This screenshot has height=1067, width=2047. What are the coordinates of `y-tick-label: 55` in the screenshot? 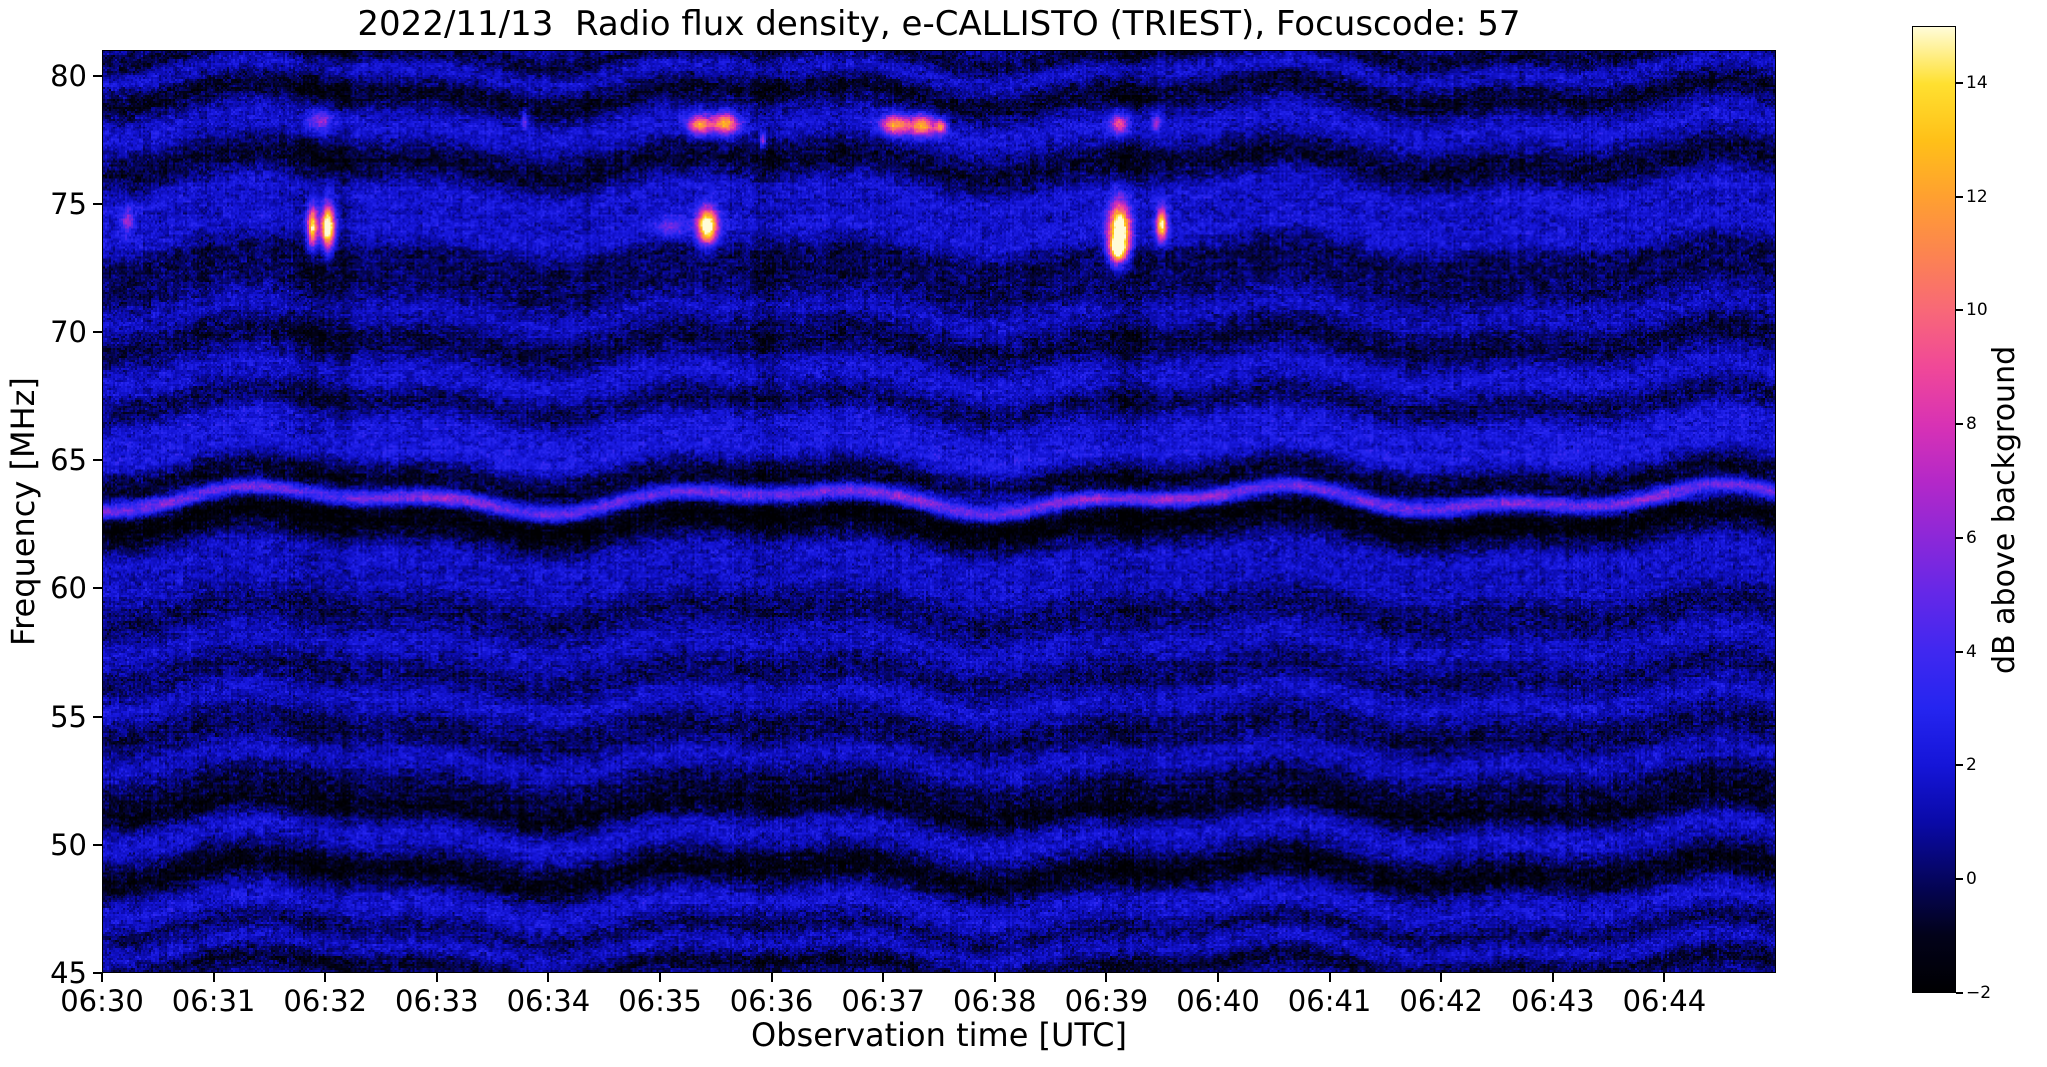 It's located at (68, 716).